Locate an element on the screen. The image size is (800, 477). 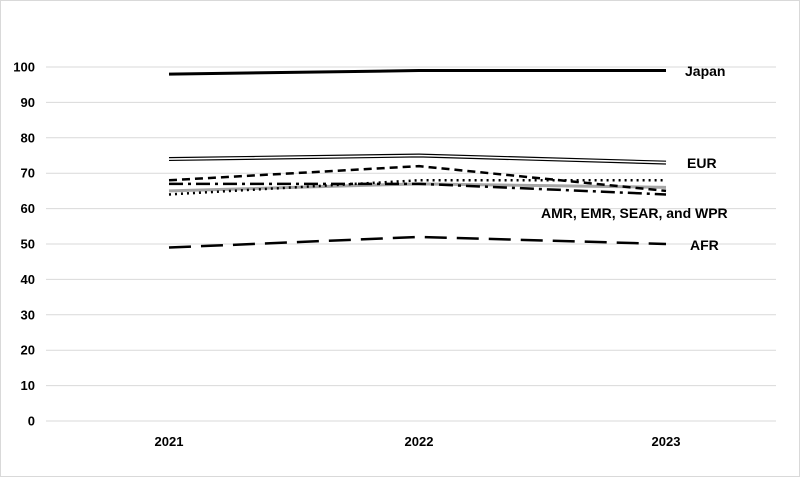
y-tick-label: 40 is located at coordinates (28, 279).